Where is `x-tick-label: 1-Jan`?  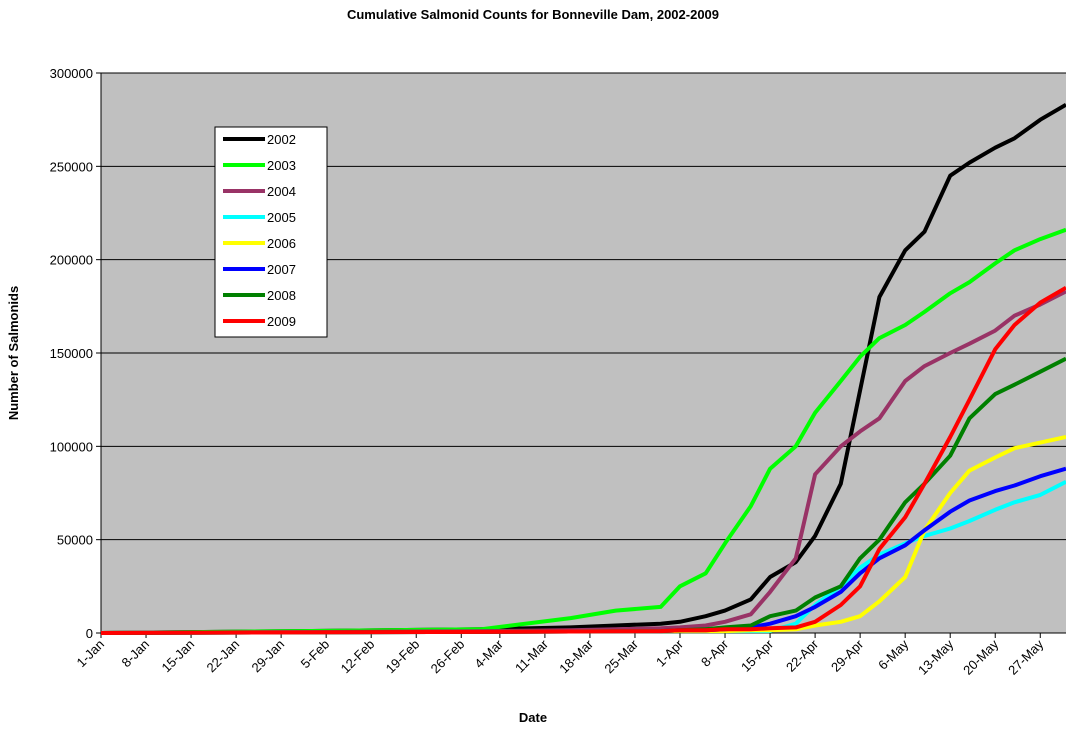 x-tick-label: 1-Jan is located at coordinates (91, 654).